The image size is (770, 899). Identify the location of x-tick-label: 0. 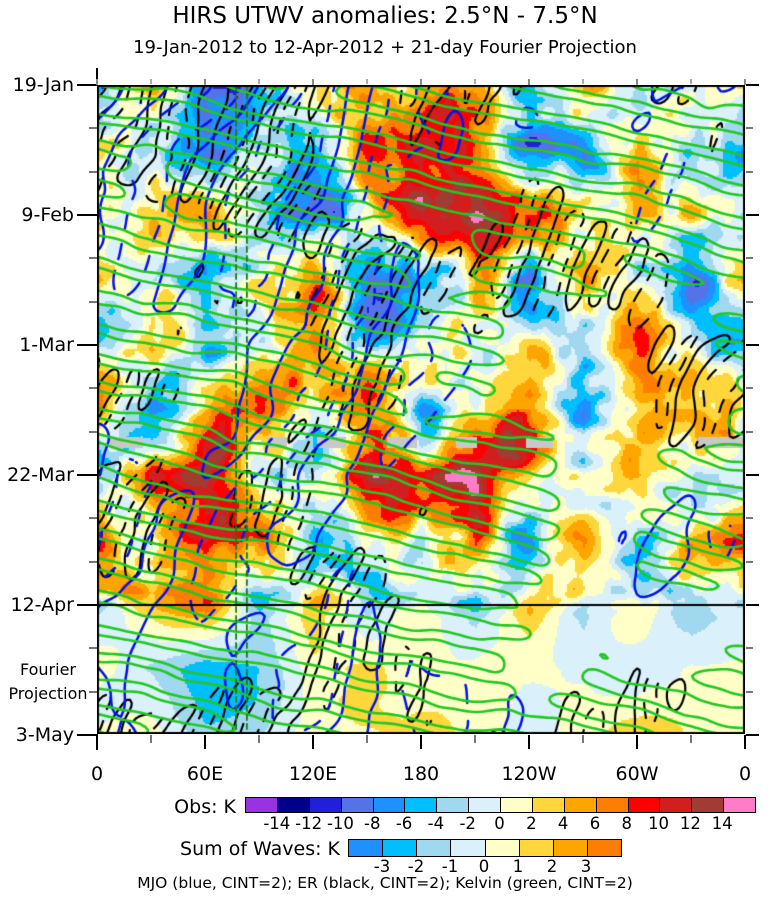
(97, 774).